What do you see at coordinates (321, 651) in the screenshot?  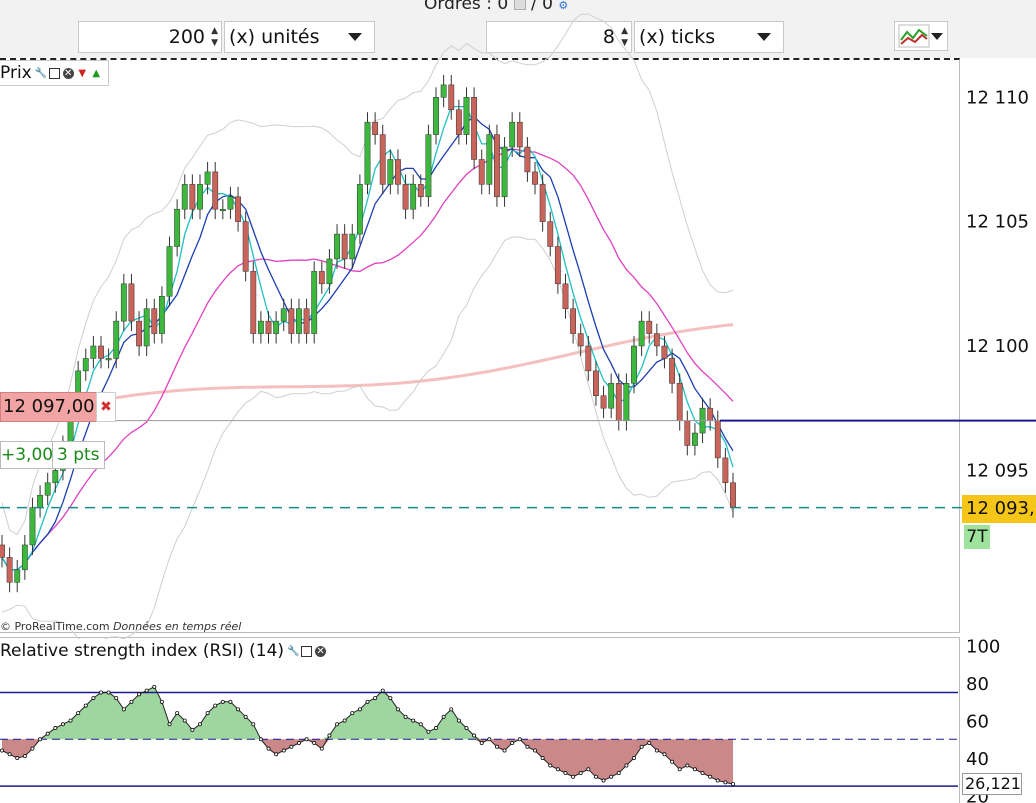 I see `close-icon: ✕` at bounding box center [321, 651].